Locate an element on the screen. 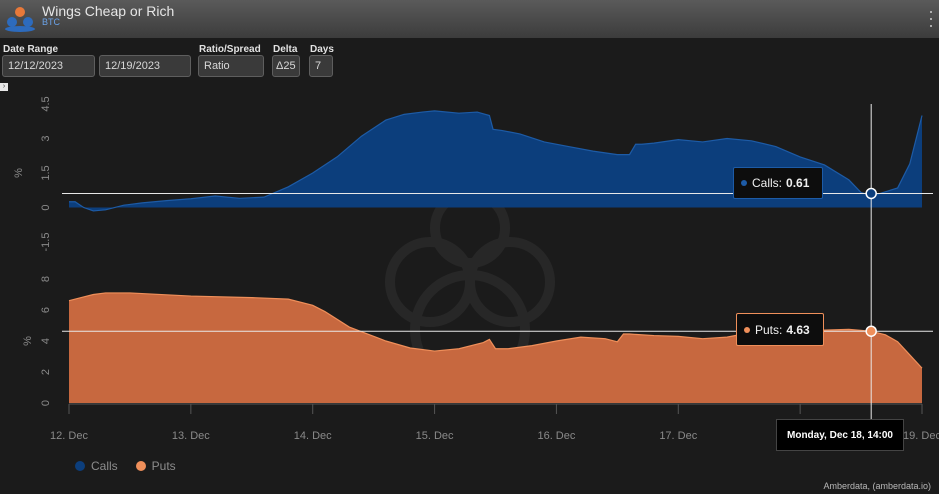  x-tick-label: 13. Dec is located at coordinates (191, 436).